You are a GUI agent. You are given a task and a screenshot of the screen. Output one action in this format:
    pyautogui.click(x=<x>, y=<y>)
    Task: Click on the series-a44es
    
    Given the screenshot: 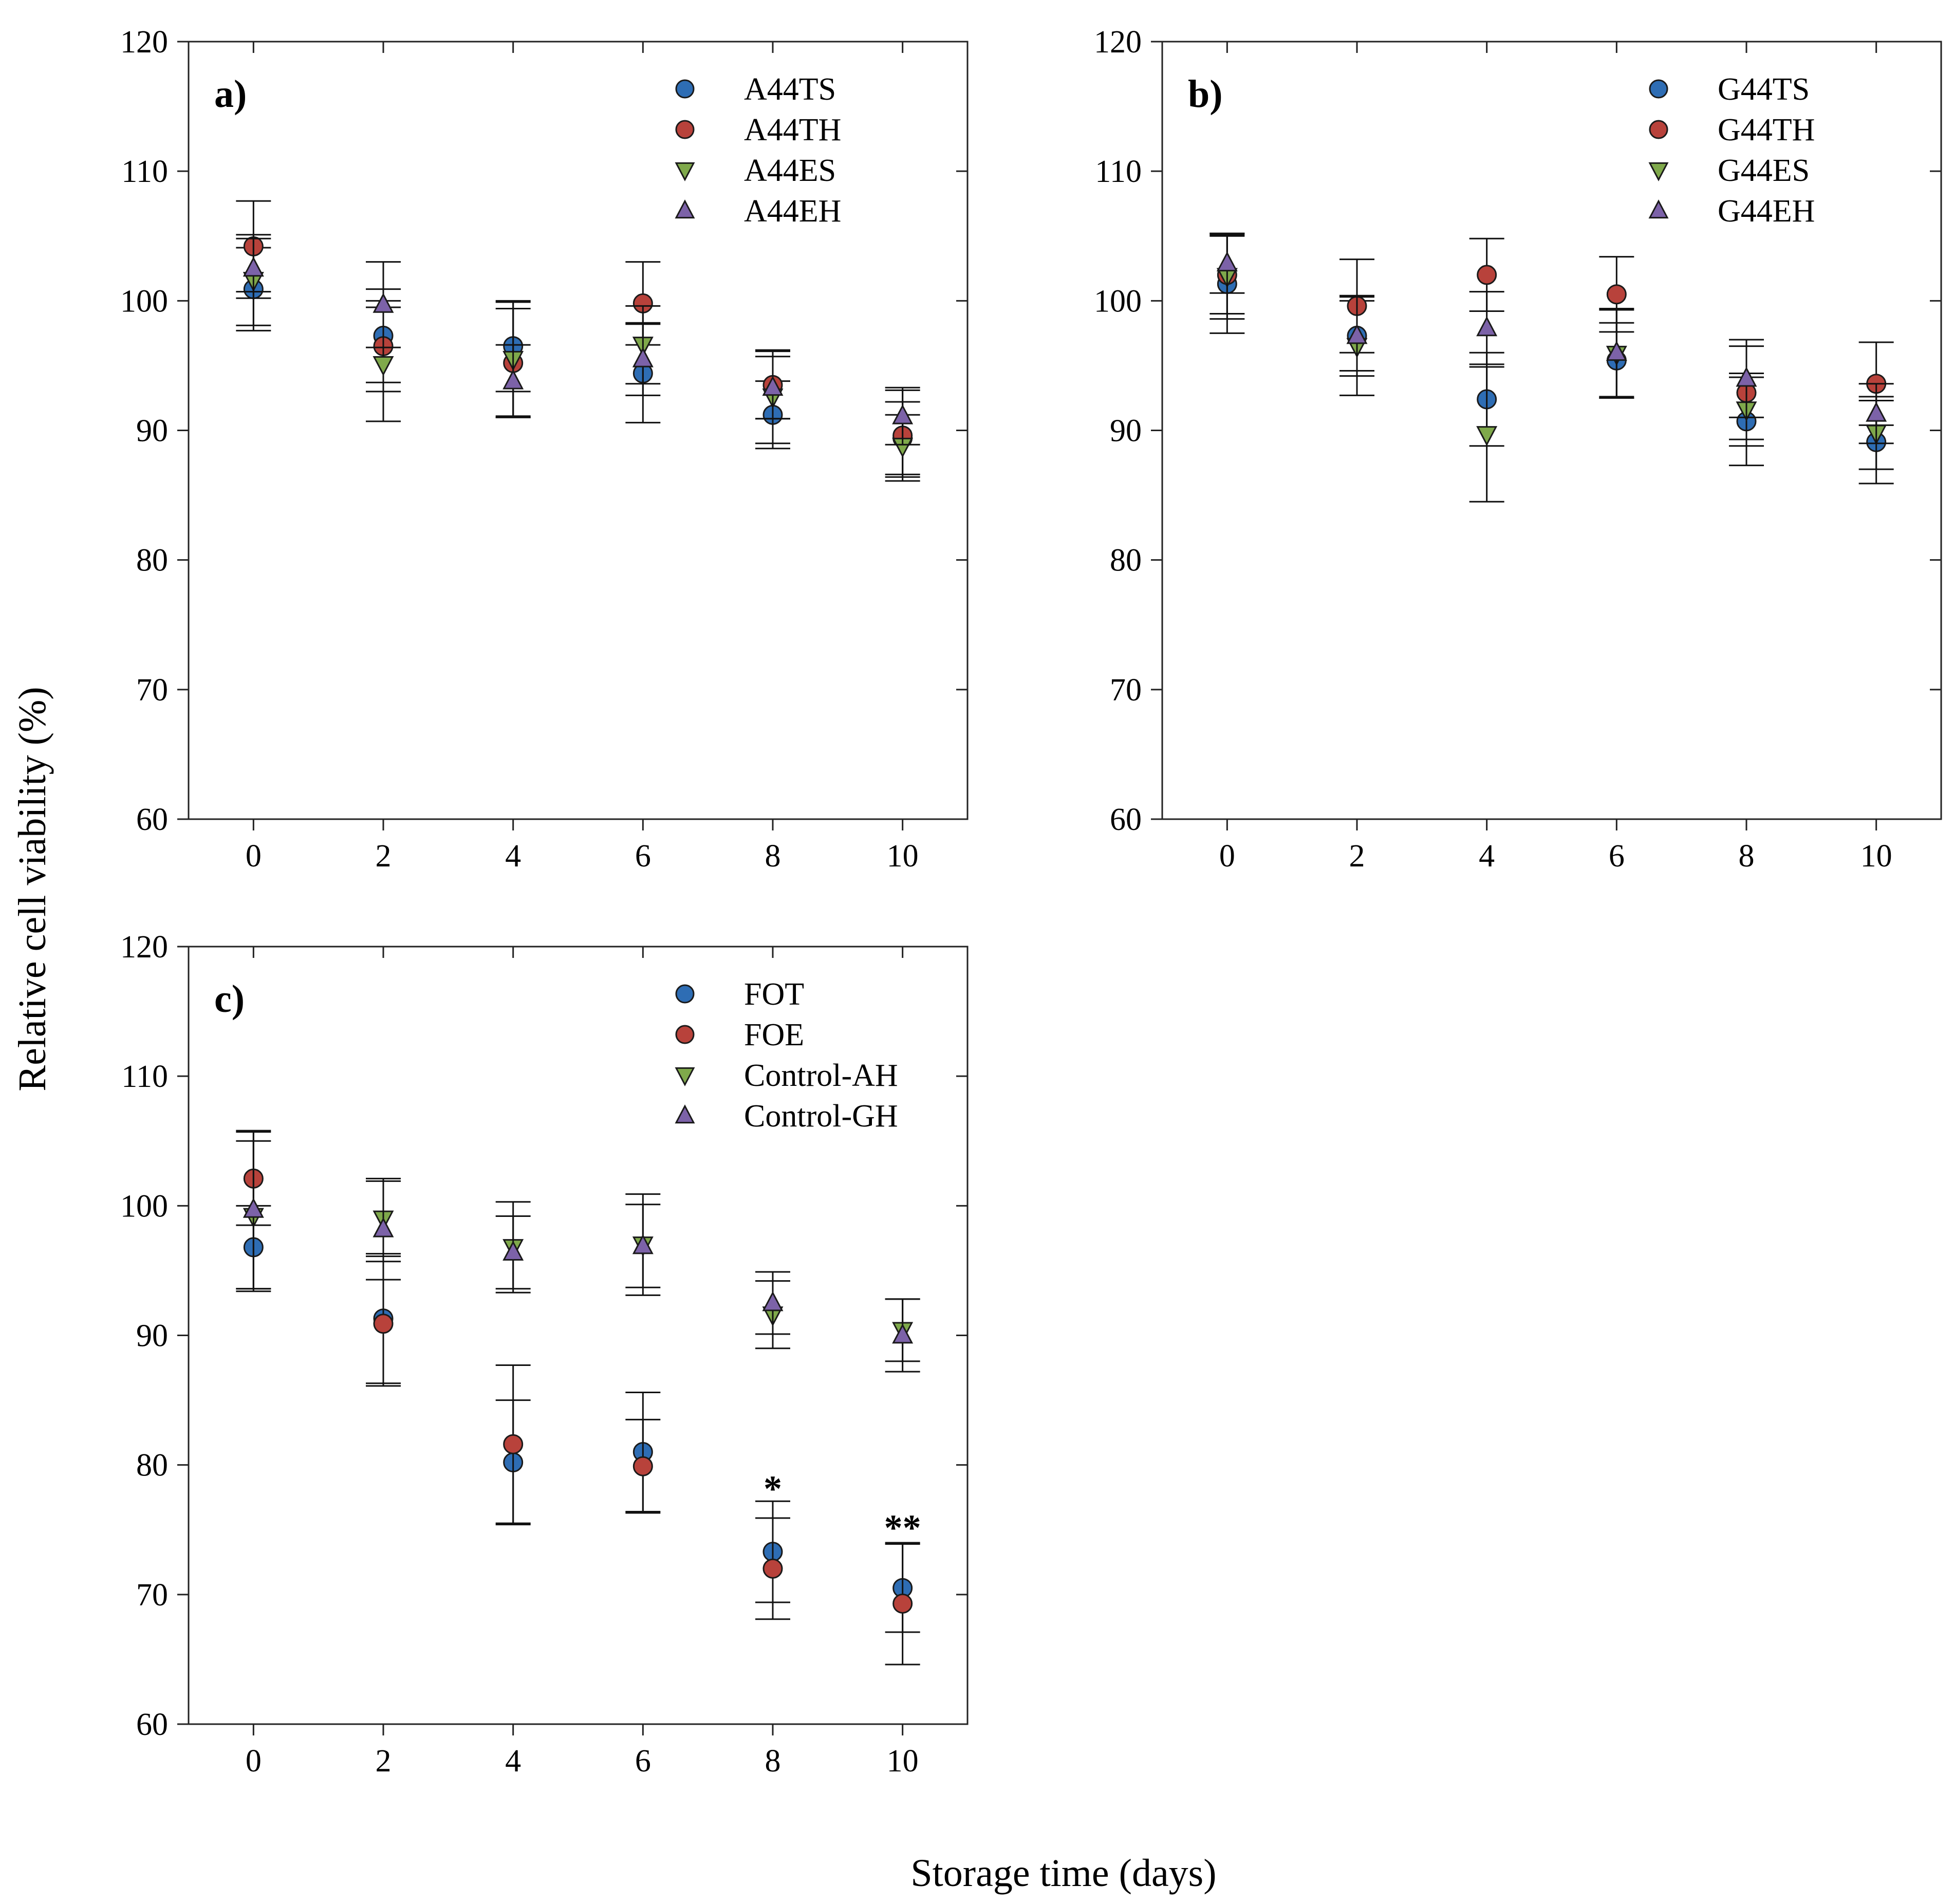 What is the action you would take?
    pyautogui.click(x=578, y=356)
    